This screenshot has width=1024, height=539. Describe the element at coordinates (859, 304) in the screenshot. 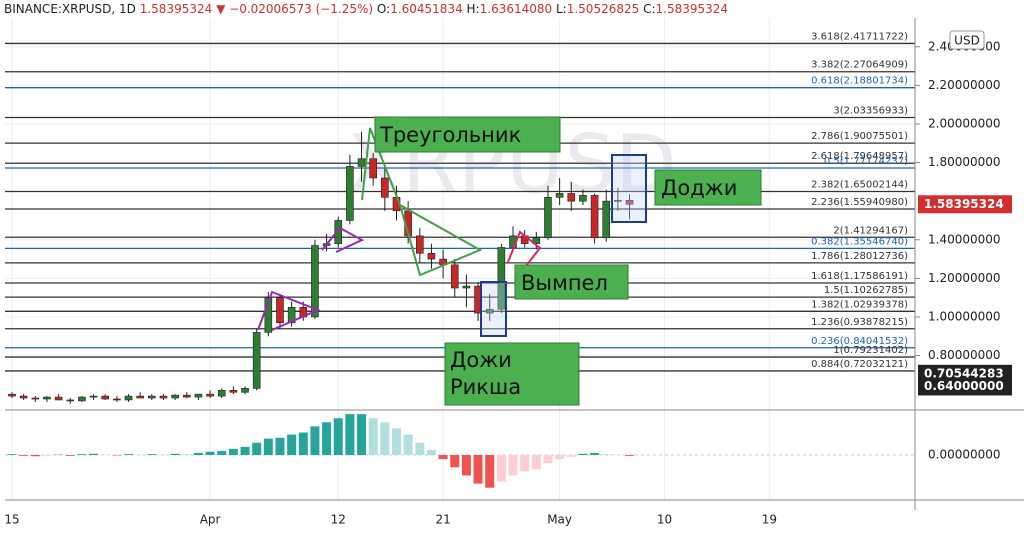

I see `fib-label: 1.382(1.02939378)` at that location.